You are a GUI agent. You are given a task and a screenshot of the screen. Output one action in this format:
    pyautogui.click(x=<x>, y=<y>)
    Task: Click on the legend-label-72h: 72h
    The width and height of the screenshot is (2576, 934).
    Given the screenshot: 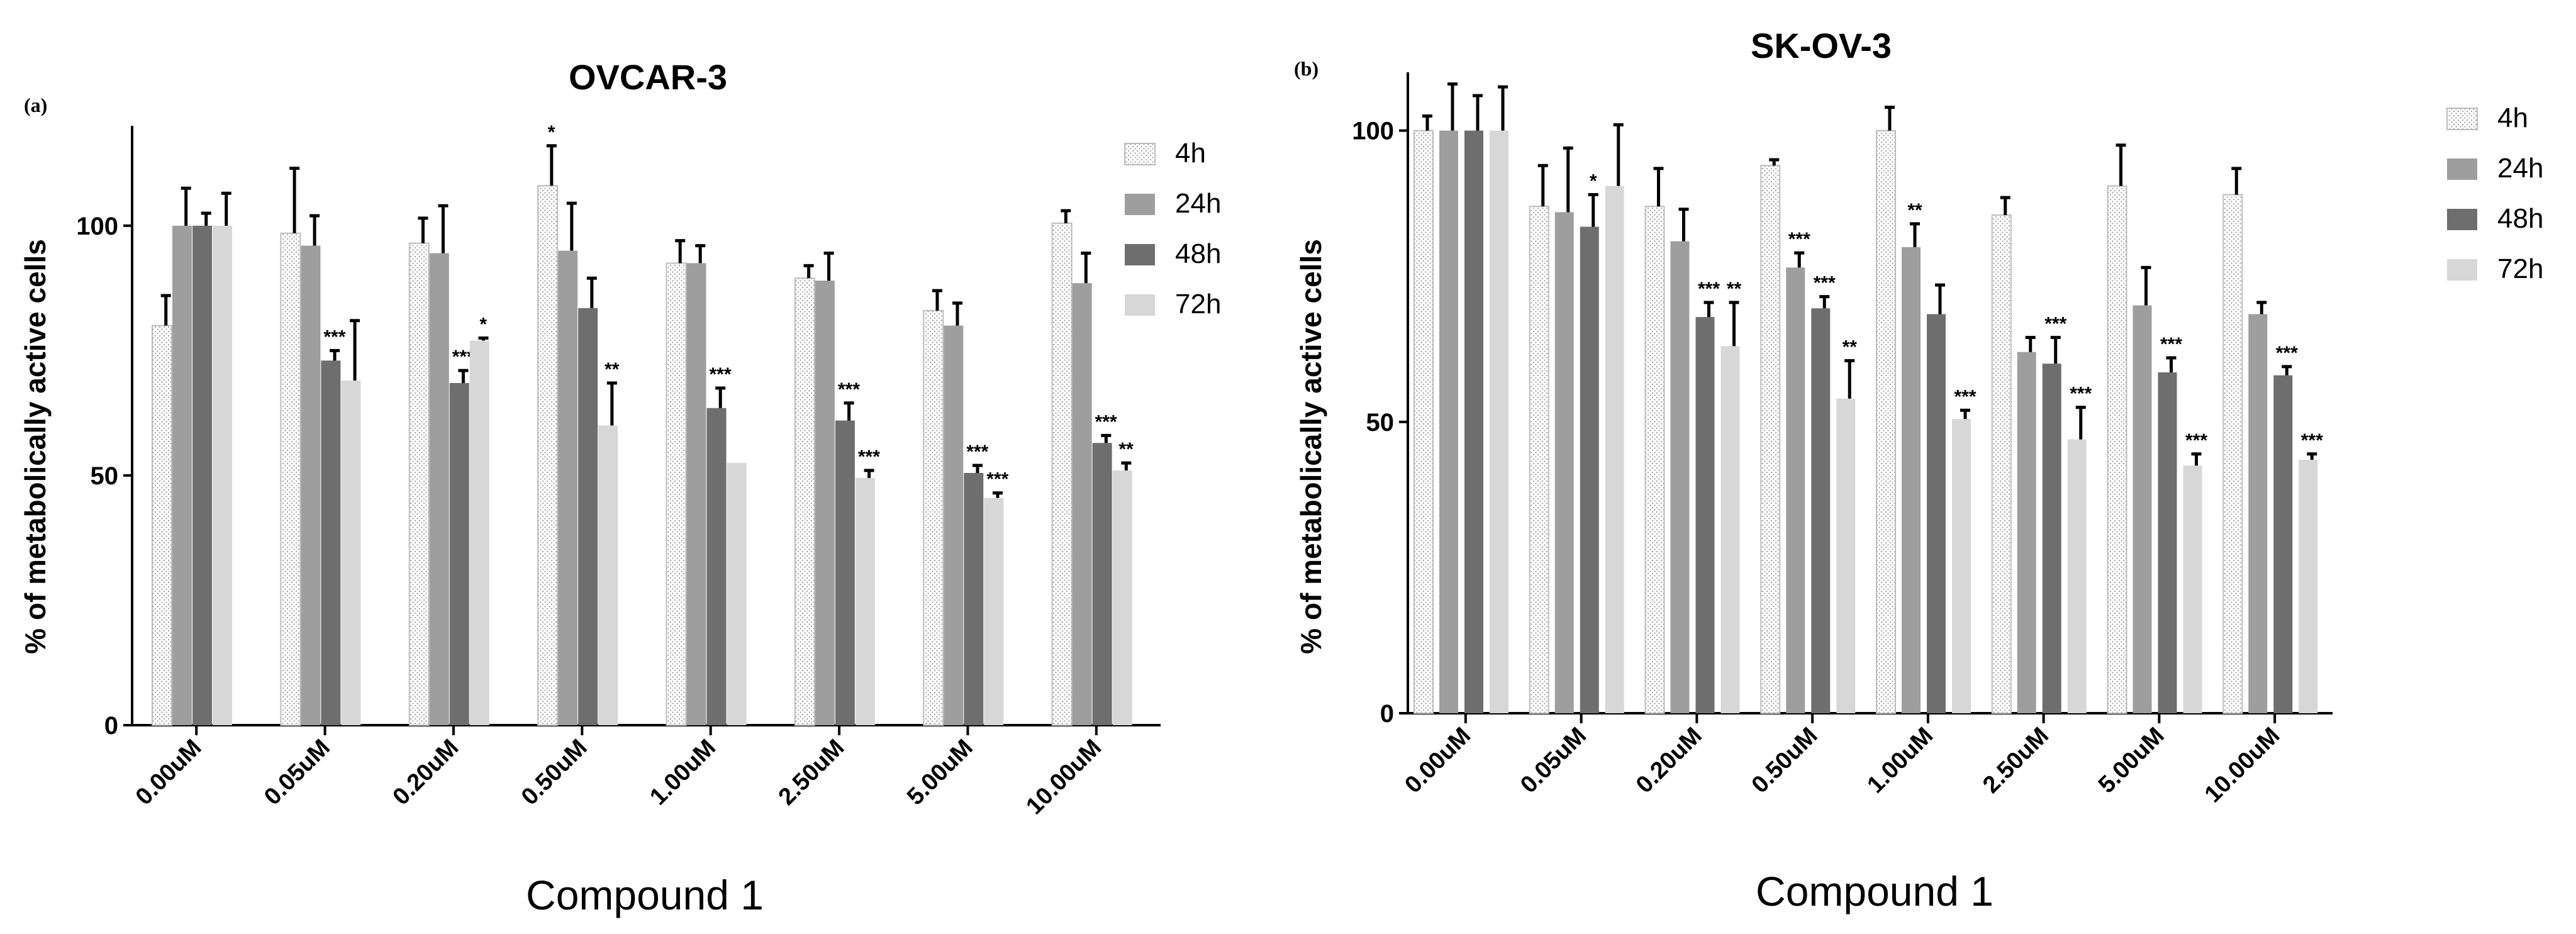 What is the action you would take?
    pyautogui.click(x=1198, y=304)
    